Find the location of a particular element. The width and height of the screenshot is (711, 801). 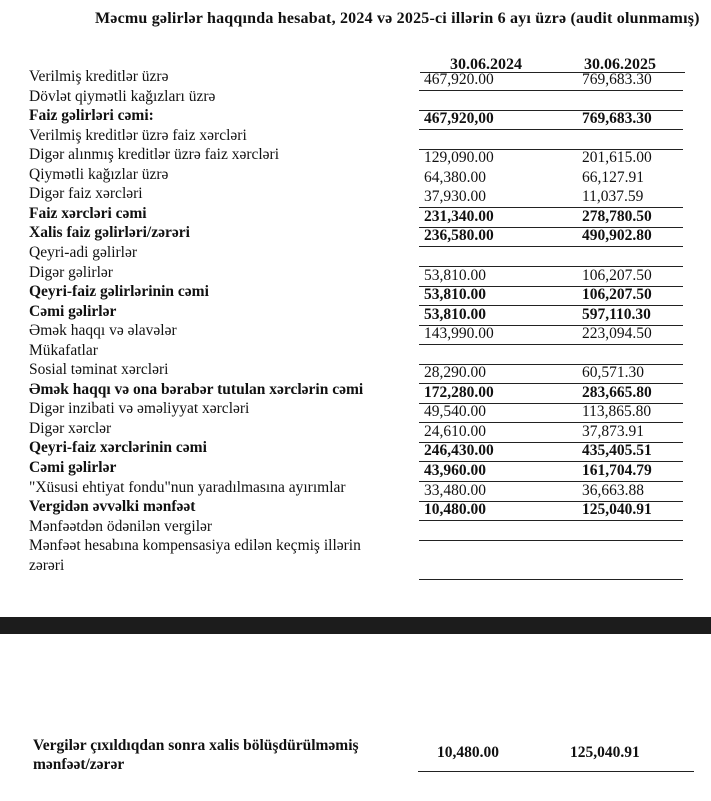

value-2024: 10,480.00 is located at coordinates (455, 510).